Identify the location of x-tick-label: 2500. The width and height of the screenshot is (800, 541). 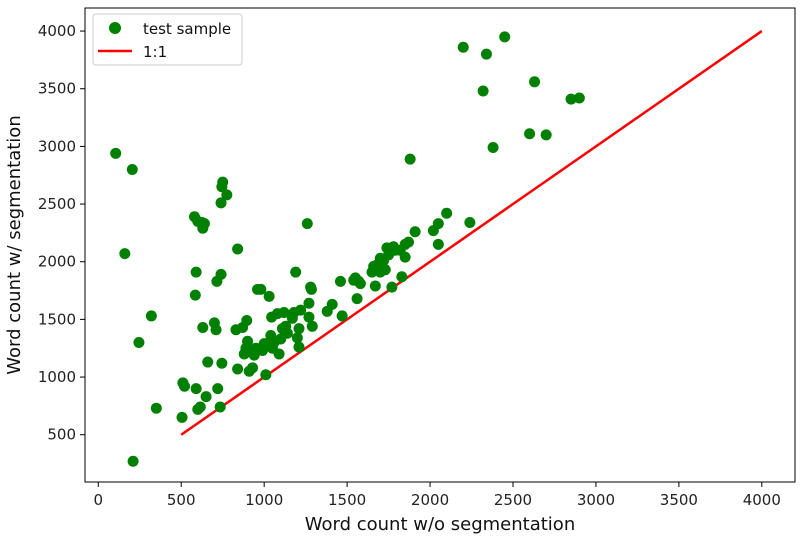
(513, 500).